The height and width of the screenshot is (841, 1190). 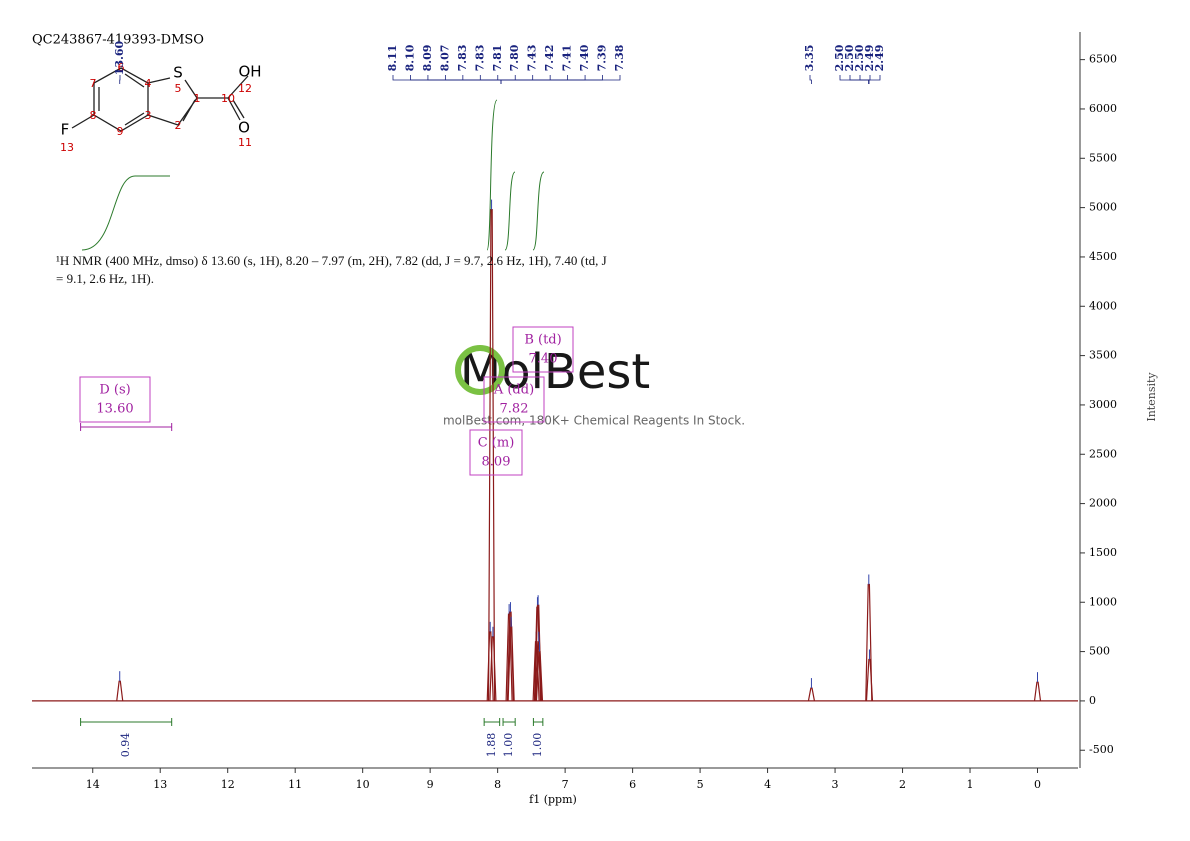 What do you see at coordinates (619, 57) in the screenshot?
I see `peak-label: 7.38` at bounding box center [619, 57].